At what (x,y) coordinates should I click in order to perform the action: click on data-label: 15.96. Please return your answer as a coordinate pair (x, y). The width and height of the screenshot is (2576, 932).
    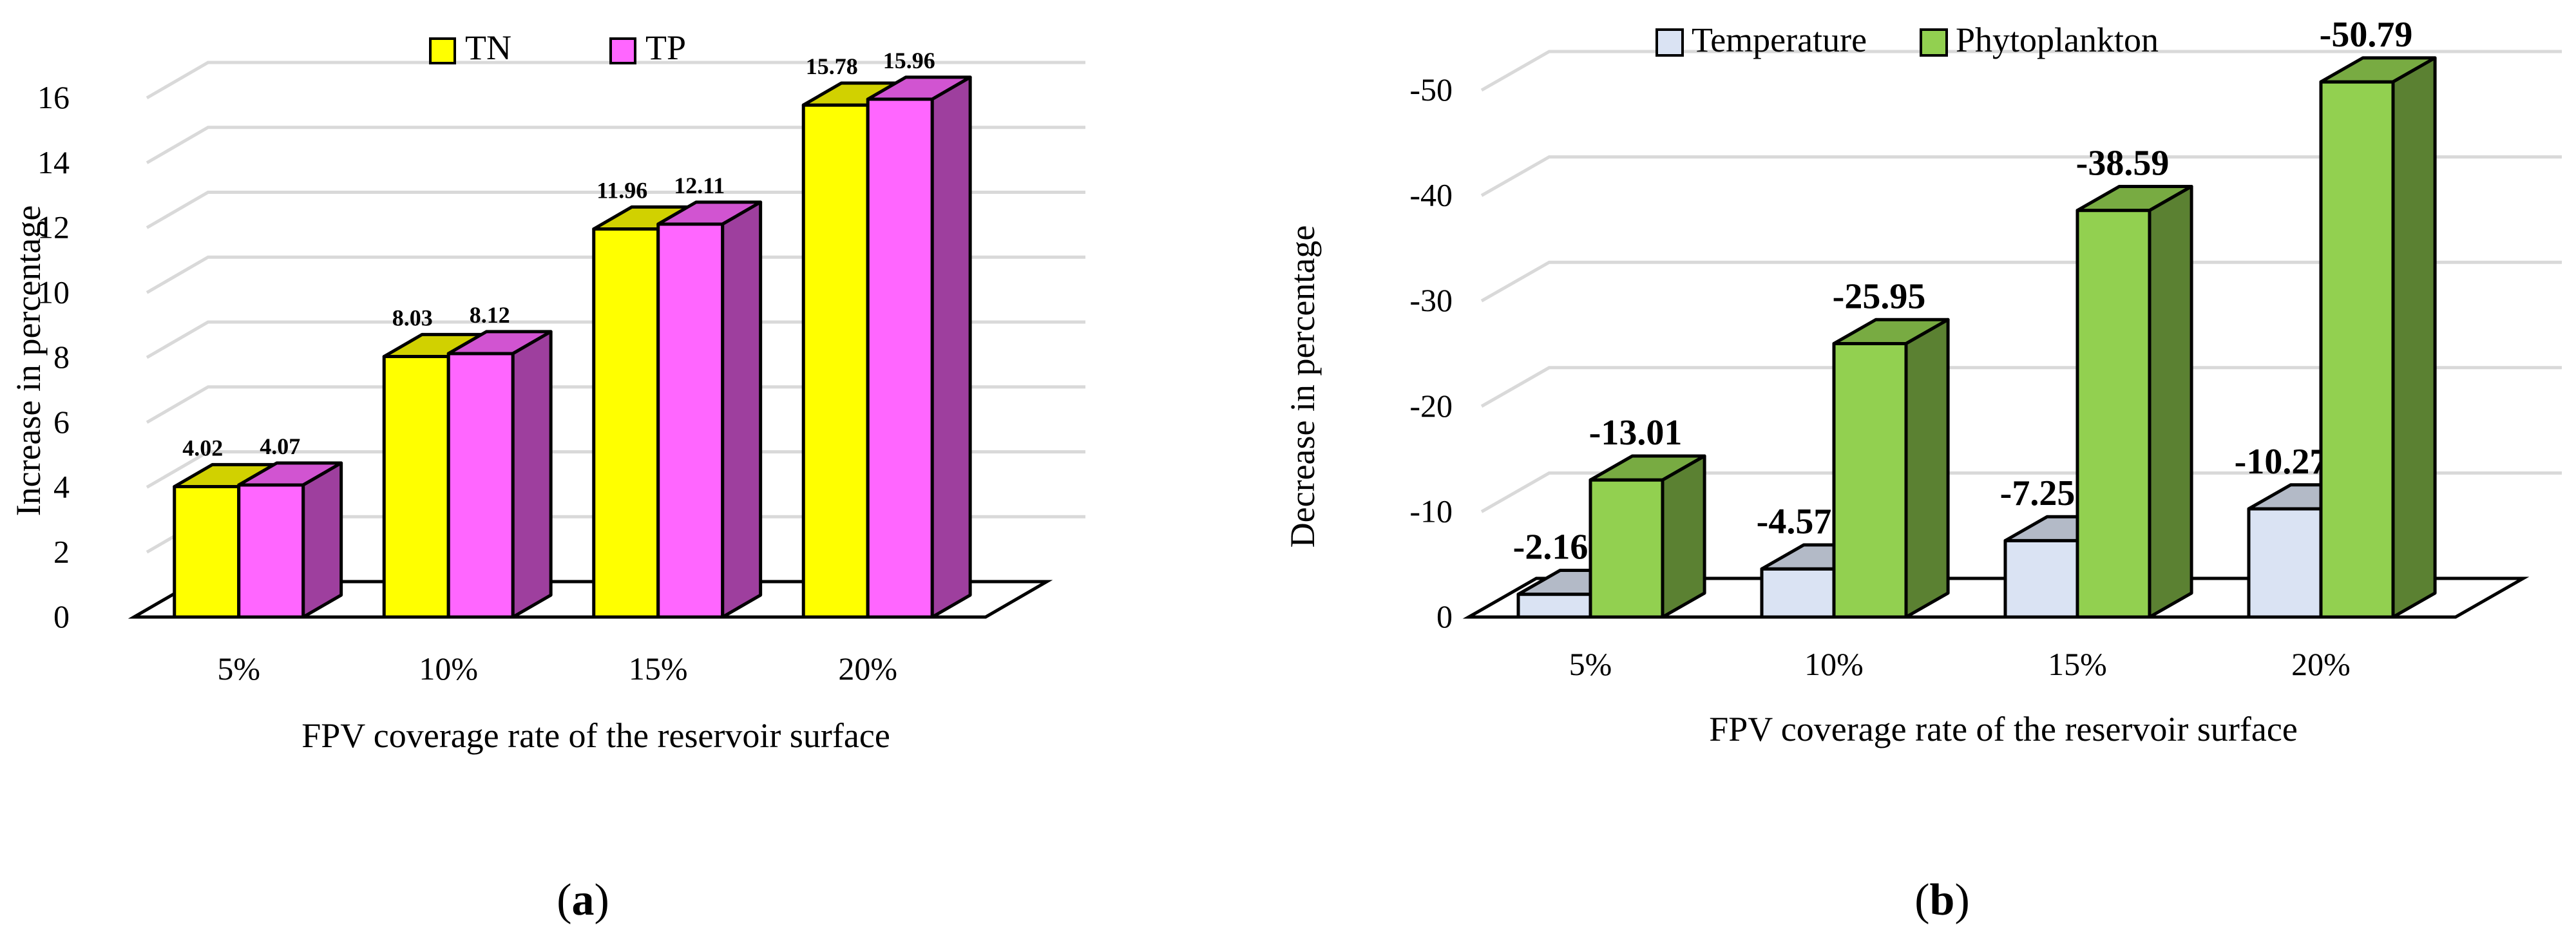
    Looking at the image, I should click on (909, 60).